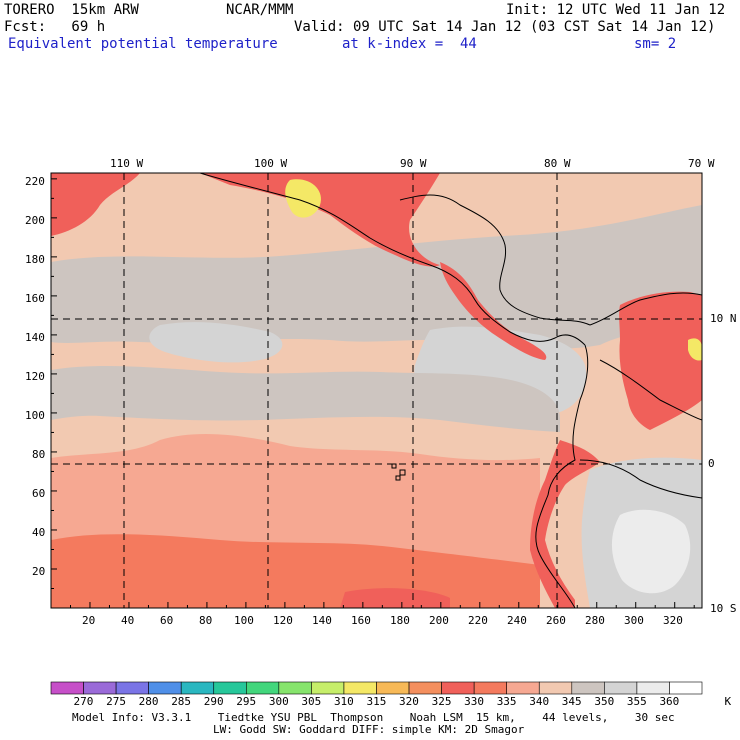  Describe the element at coordinates (35, 298) in the screenshot. I see `y-tick-label: 160` at that location.